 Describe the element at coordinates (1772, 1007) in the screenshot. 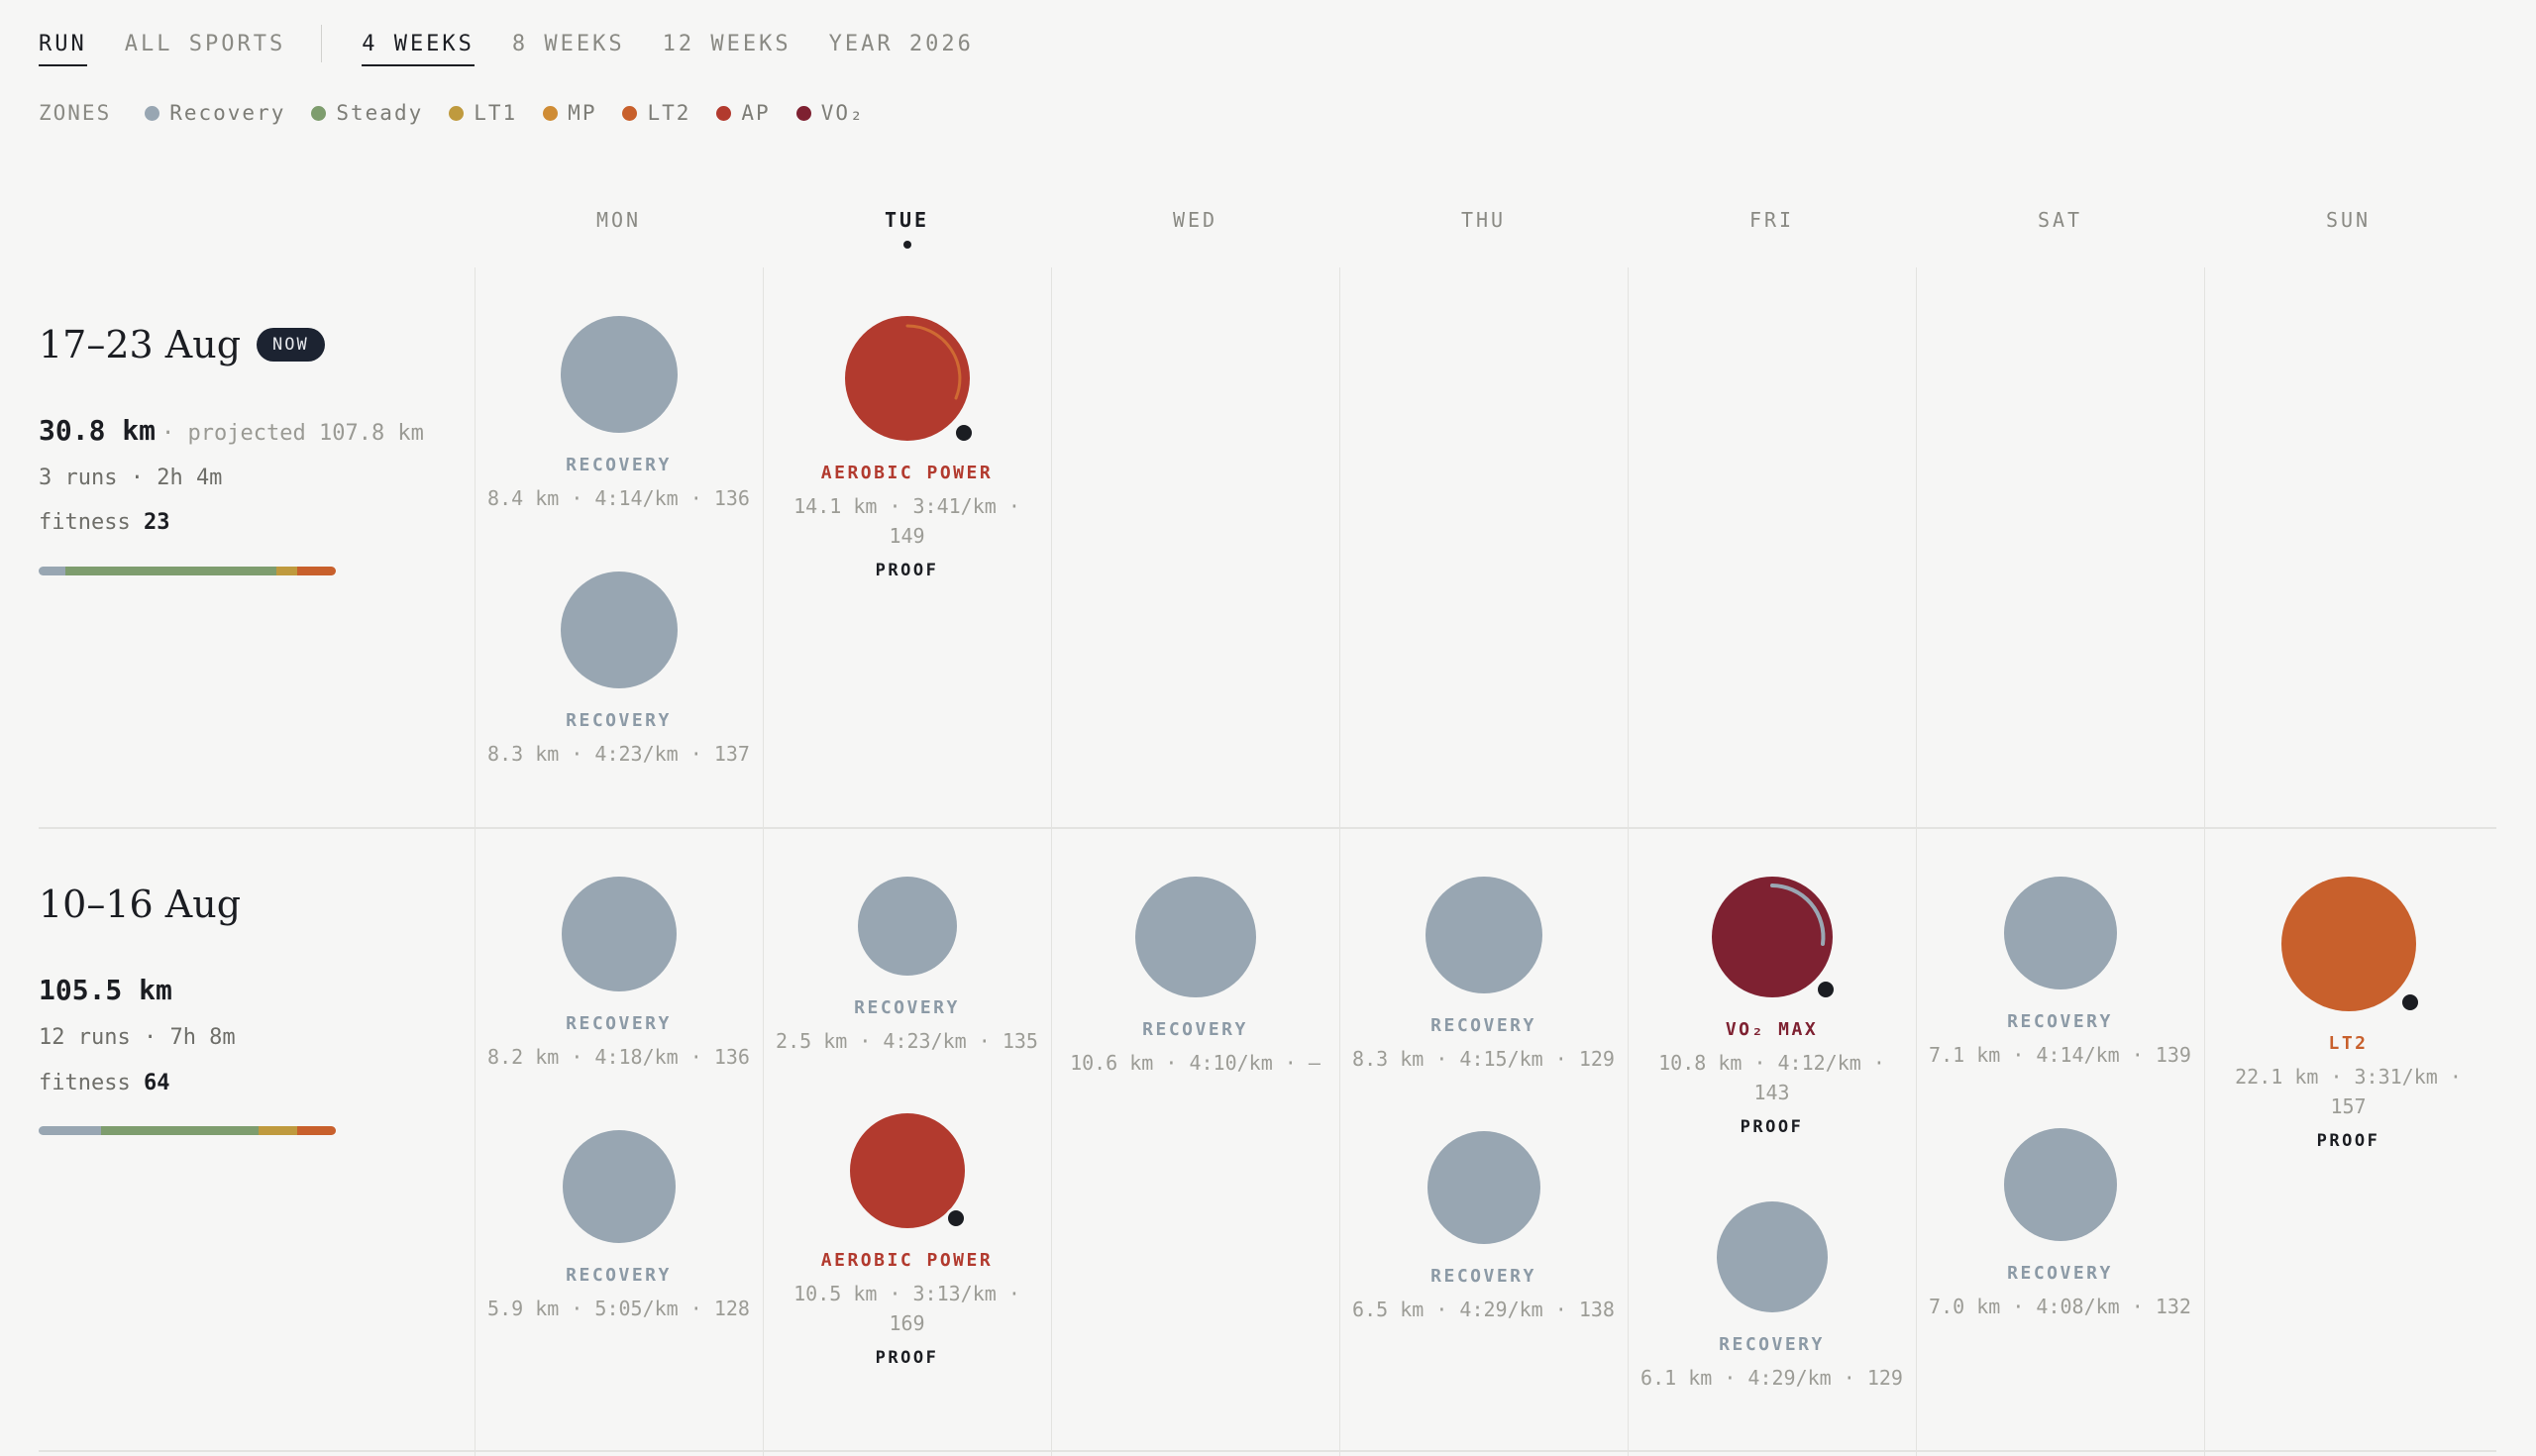

I see `workout-card: VO₂ MAX 10.8 km · 4:12/km · 143 PROOF` at that location.